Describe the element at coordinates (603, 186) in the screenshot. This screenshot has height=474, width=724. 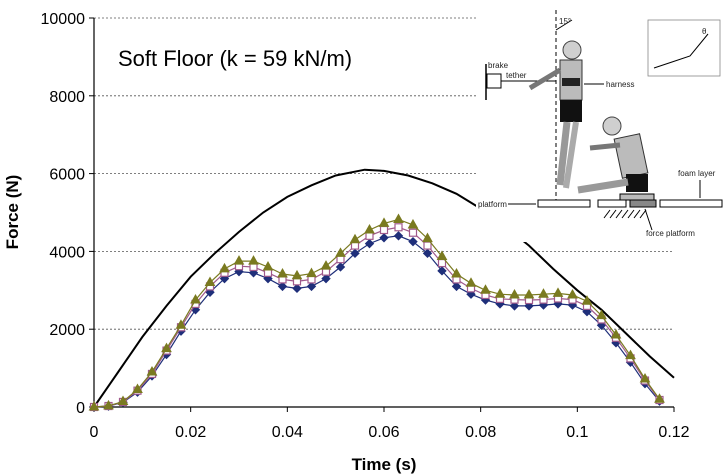
I see `fallen-leg` at that location.